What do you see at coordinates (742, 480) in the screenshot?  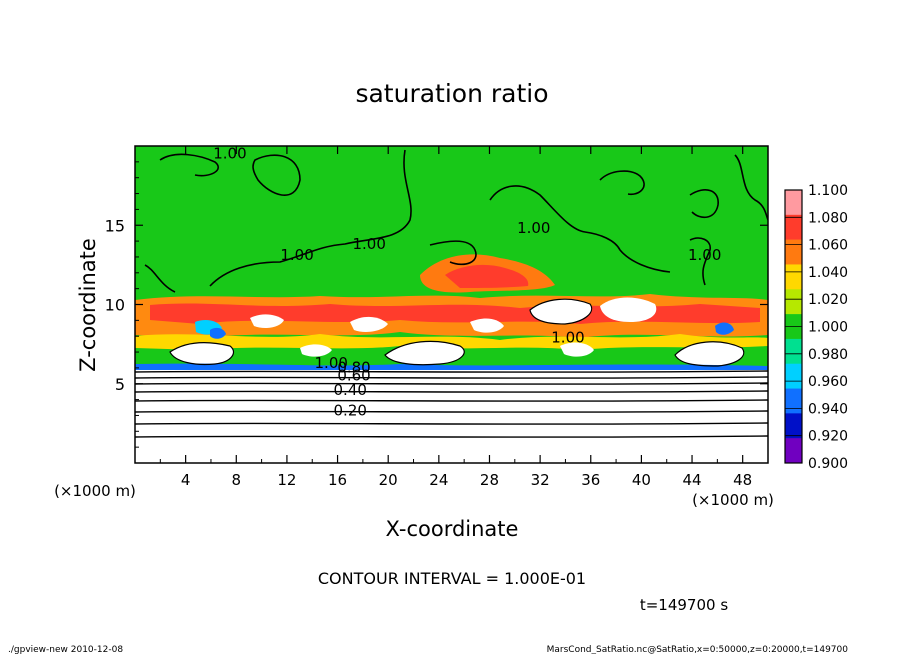 I see `x-tick-label: 48` at bounding box center [742, 480].